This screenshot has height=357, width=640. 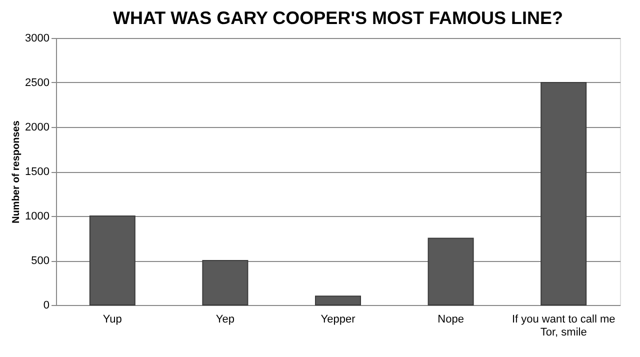 I want to click on chart-title: WHAT WAS GARY COOPER'S MOST FAMOUS LINE?, so click(x=338, y=18).